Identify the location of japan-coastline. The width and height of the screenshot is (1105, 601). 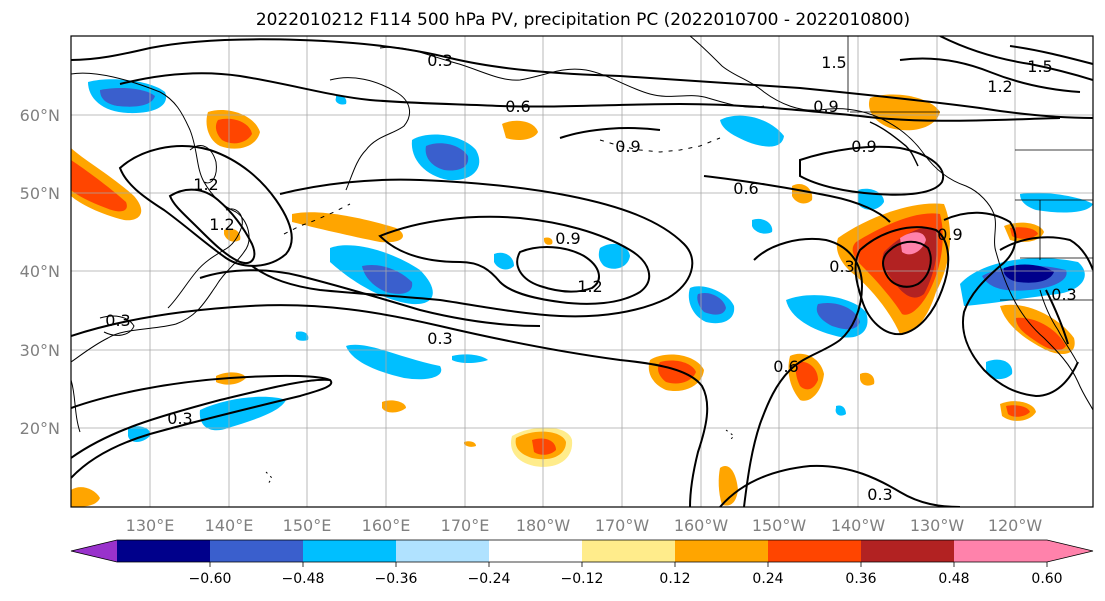
(205, 258).